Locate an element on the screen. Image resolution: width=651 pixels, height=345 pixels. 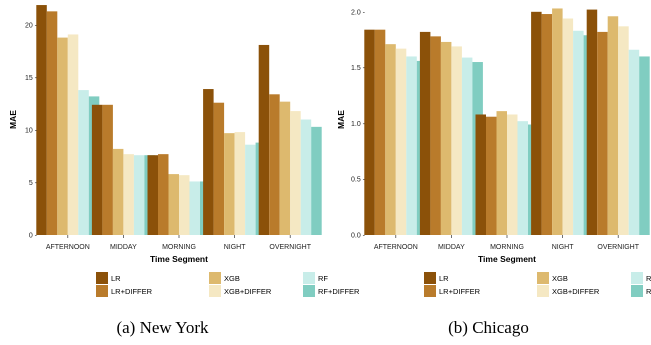
bar-ny-overnight-lr-differ is located at coordinates (274, 164).